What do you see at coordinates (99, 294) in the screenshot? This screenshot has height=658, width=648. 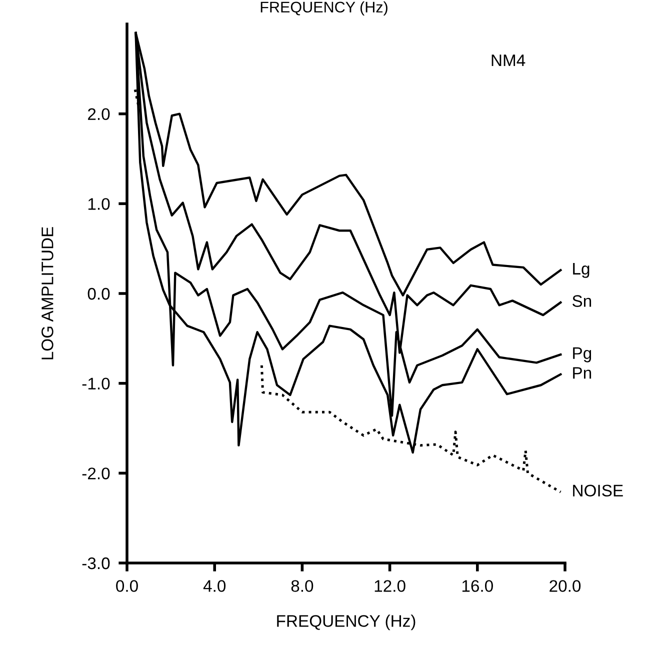 I see `y-tick-label: 0.0` at bounding box center [99, 294].